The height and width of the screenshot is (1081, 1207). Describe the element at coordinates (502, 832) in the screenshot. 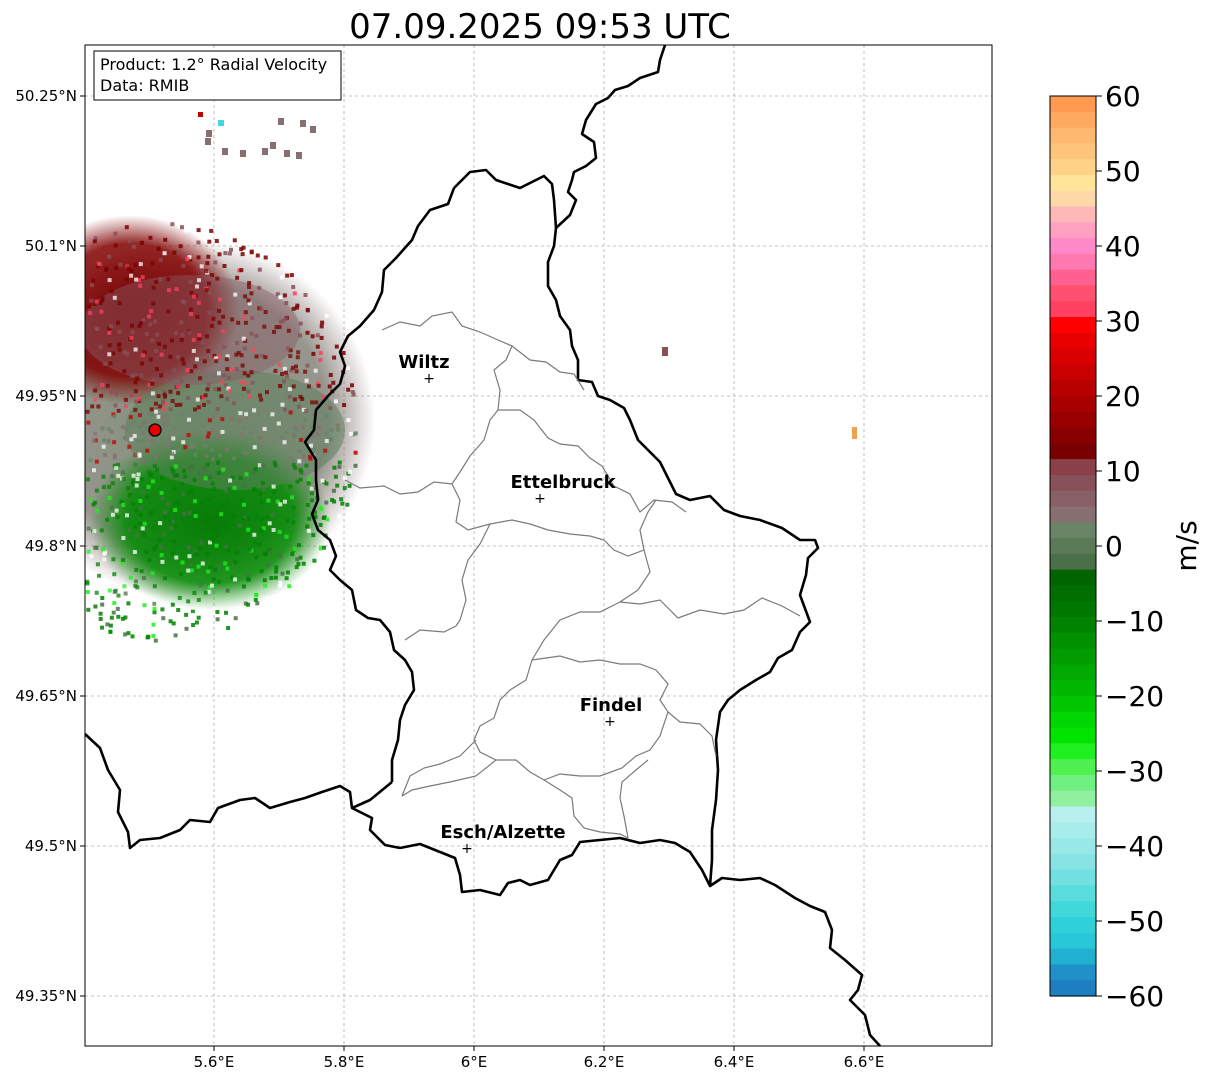

I see `city-label-esch-alzette: Esch/Alzette` at that location.